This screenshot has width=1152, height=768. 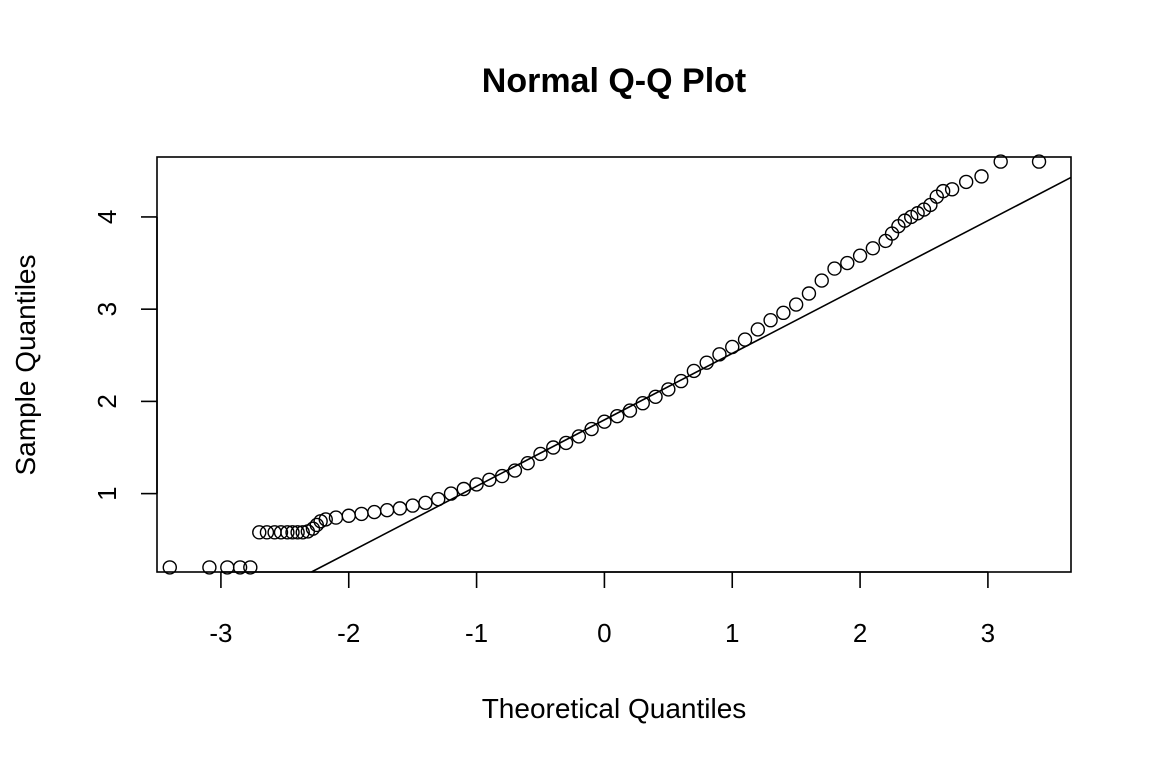 I want to click on x-tick-label: -3, so click(x=220, y=633).